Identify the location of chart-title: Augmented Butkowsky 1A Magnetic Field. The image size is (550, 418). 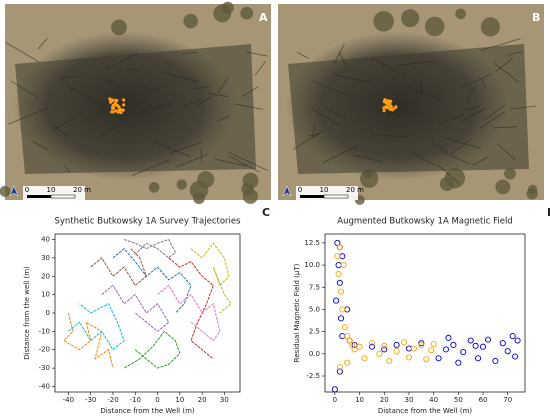
(424, 222).